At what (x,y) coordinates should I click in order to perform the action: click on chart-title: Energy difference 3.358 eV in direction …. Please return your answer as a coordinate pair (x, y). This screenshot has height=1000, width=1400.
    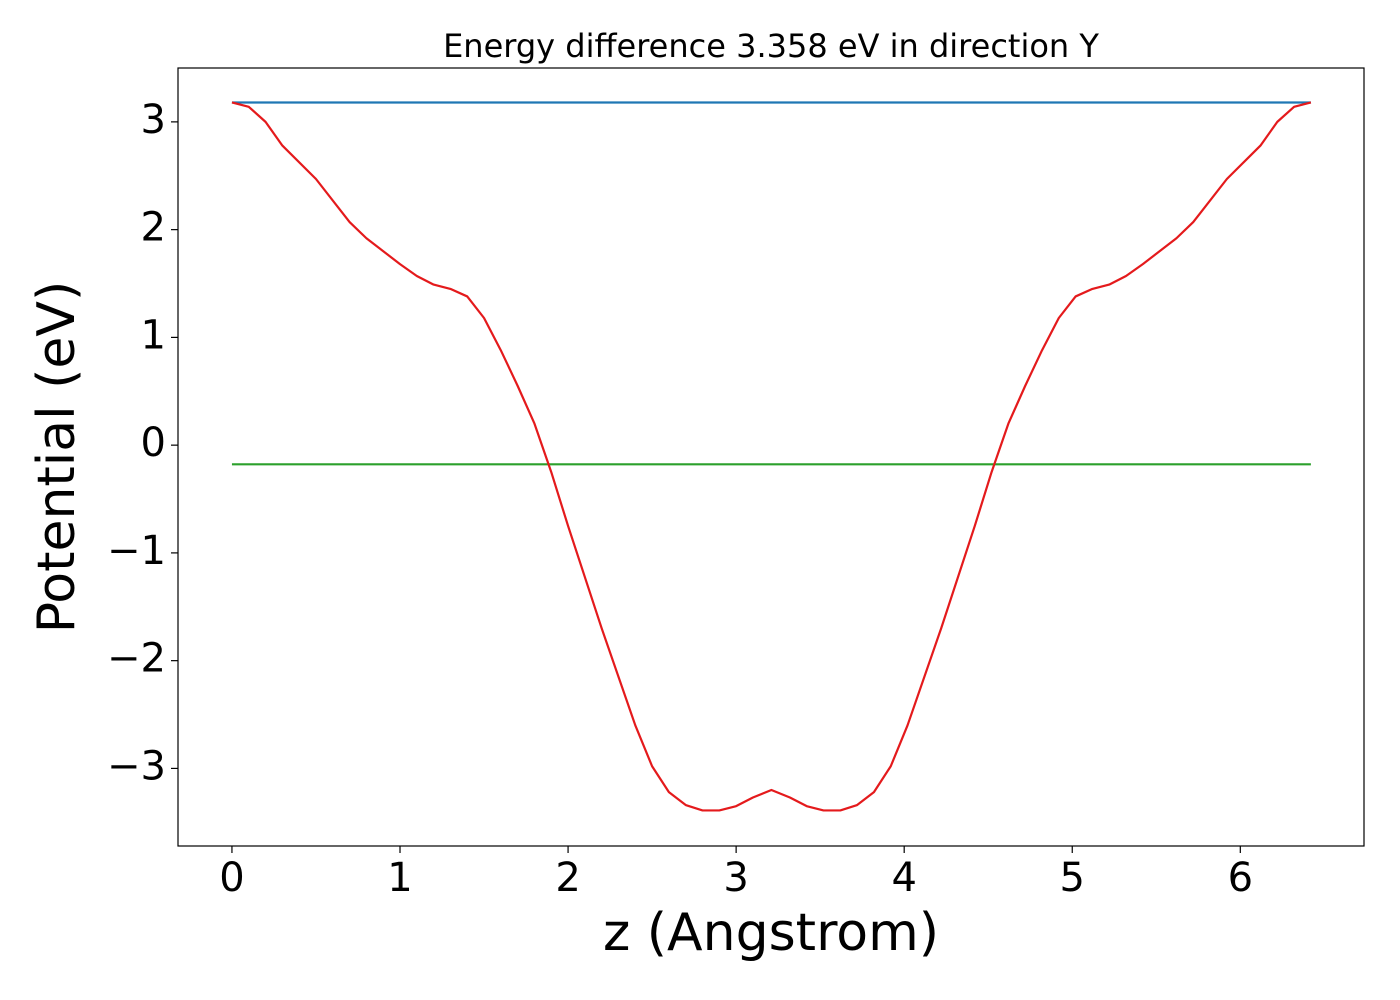
    Looking at the image, I should click on (771, 46).